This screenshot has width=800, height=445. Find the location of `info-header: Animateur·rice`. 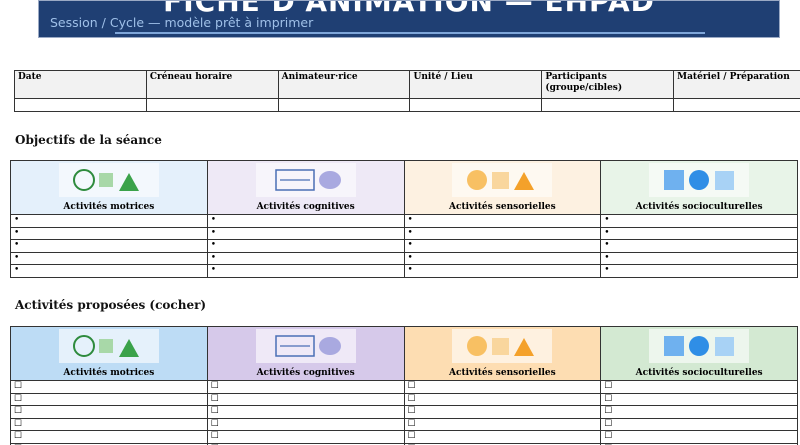

info-header: Animateur·rice is located at coordinates (344, 84).